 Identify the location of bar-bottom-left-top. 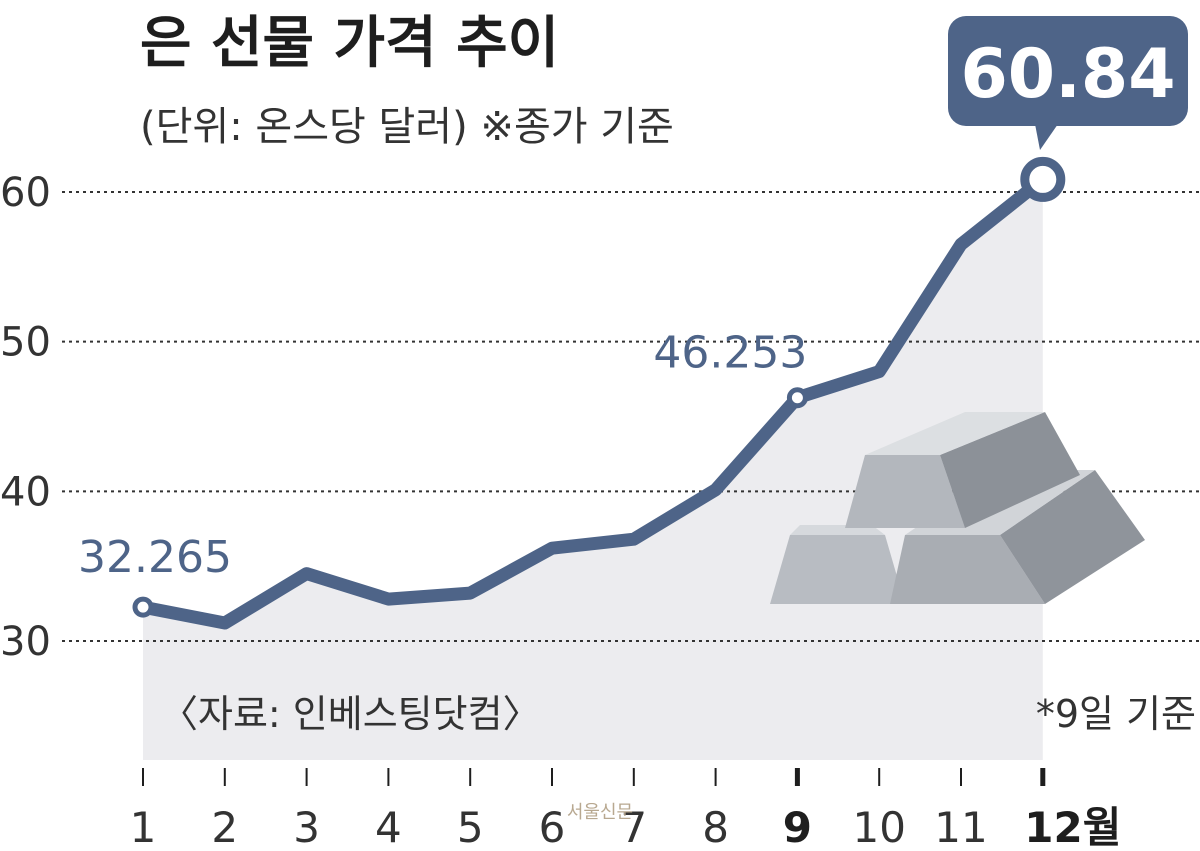
(837, 569).